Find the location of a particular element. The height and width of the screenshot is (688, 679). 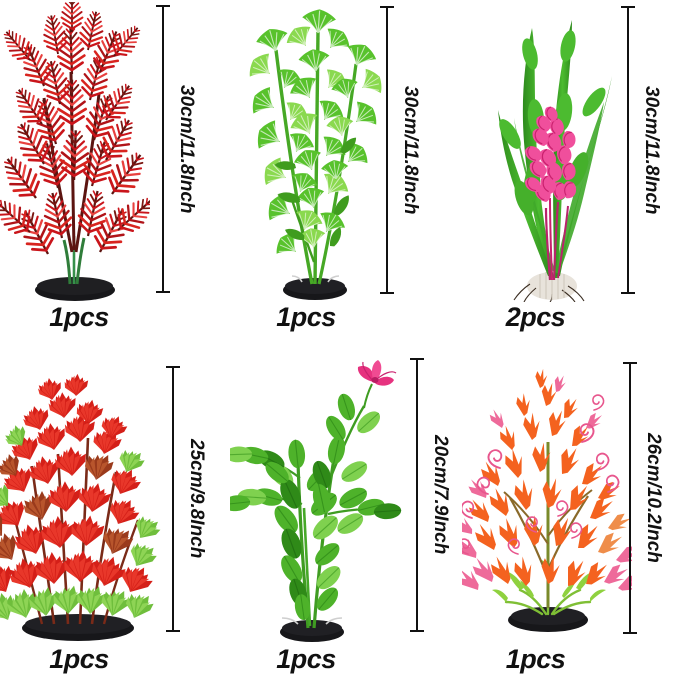

dimension-ruler-red-bushy-plant: 30cm/11.8Inch is located at coordinates (176, 149).